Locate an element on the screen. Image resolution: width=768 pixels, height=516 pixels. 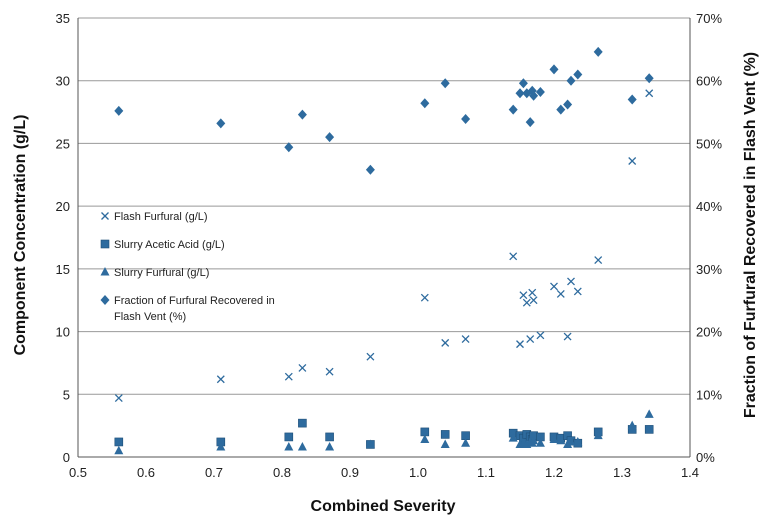
legend-entry: Slurry Acetic Acid (g/L) is located at coordinates (169, 245).